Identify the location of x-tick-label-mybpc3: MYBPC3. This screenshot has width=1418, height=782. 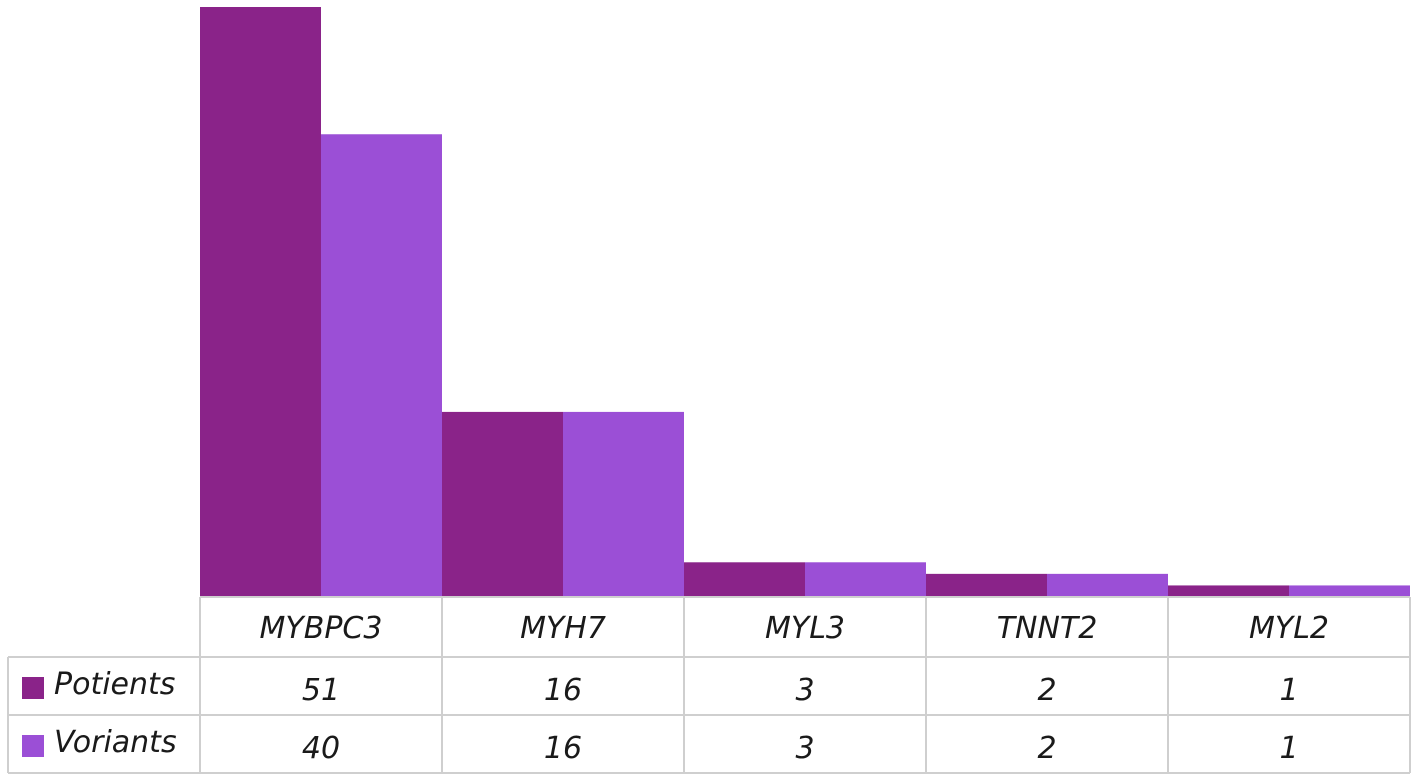
(321, 628).